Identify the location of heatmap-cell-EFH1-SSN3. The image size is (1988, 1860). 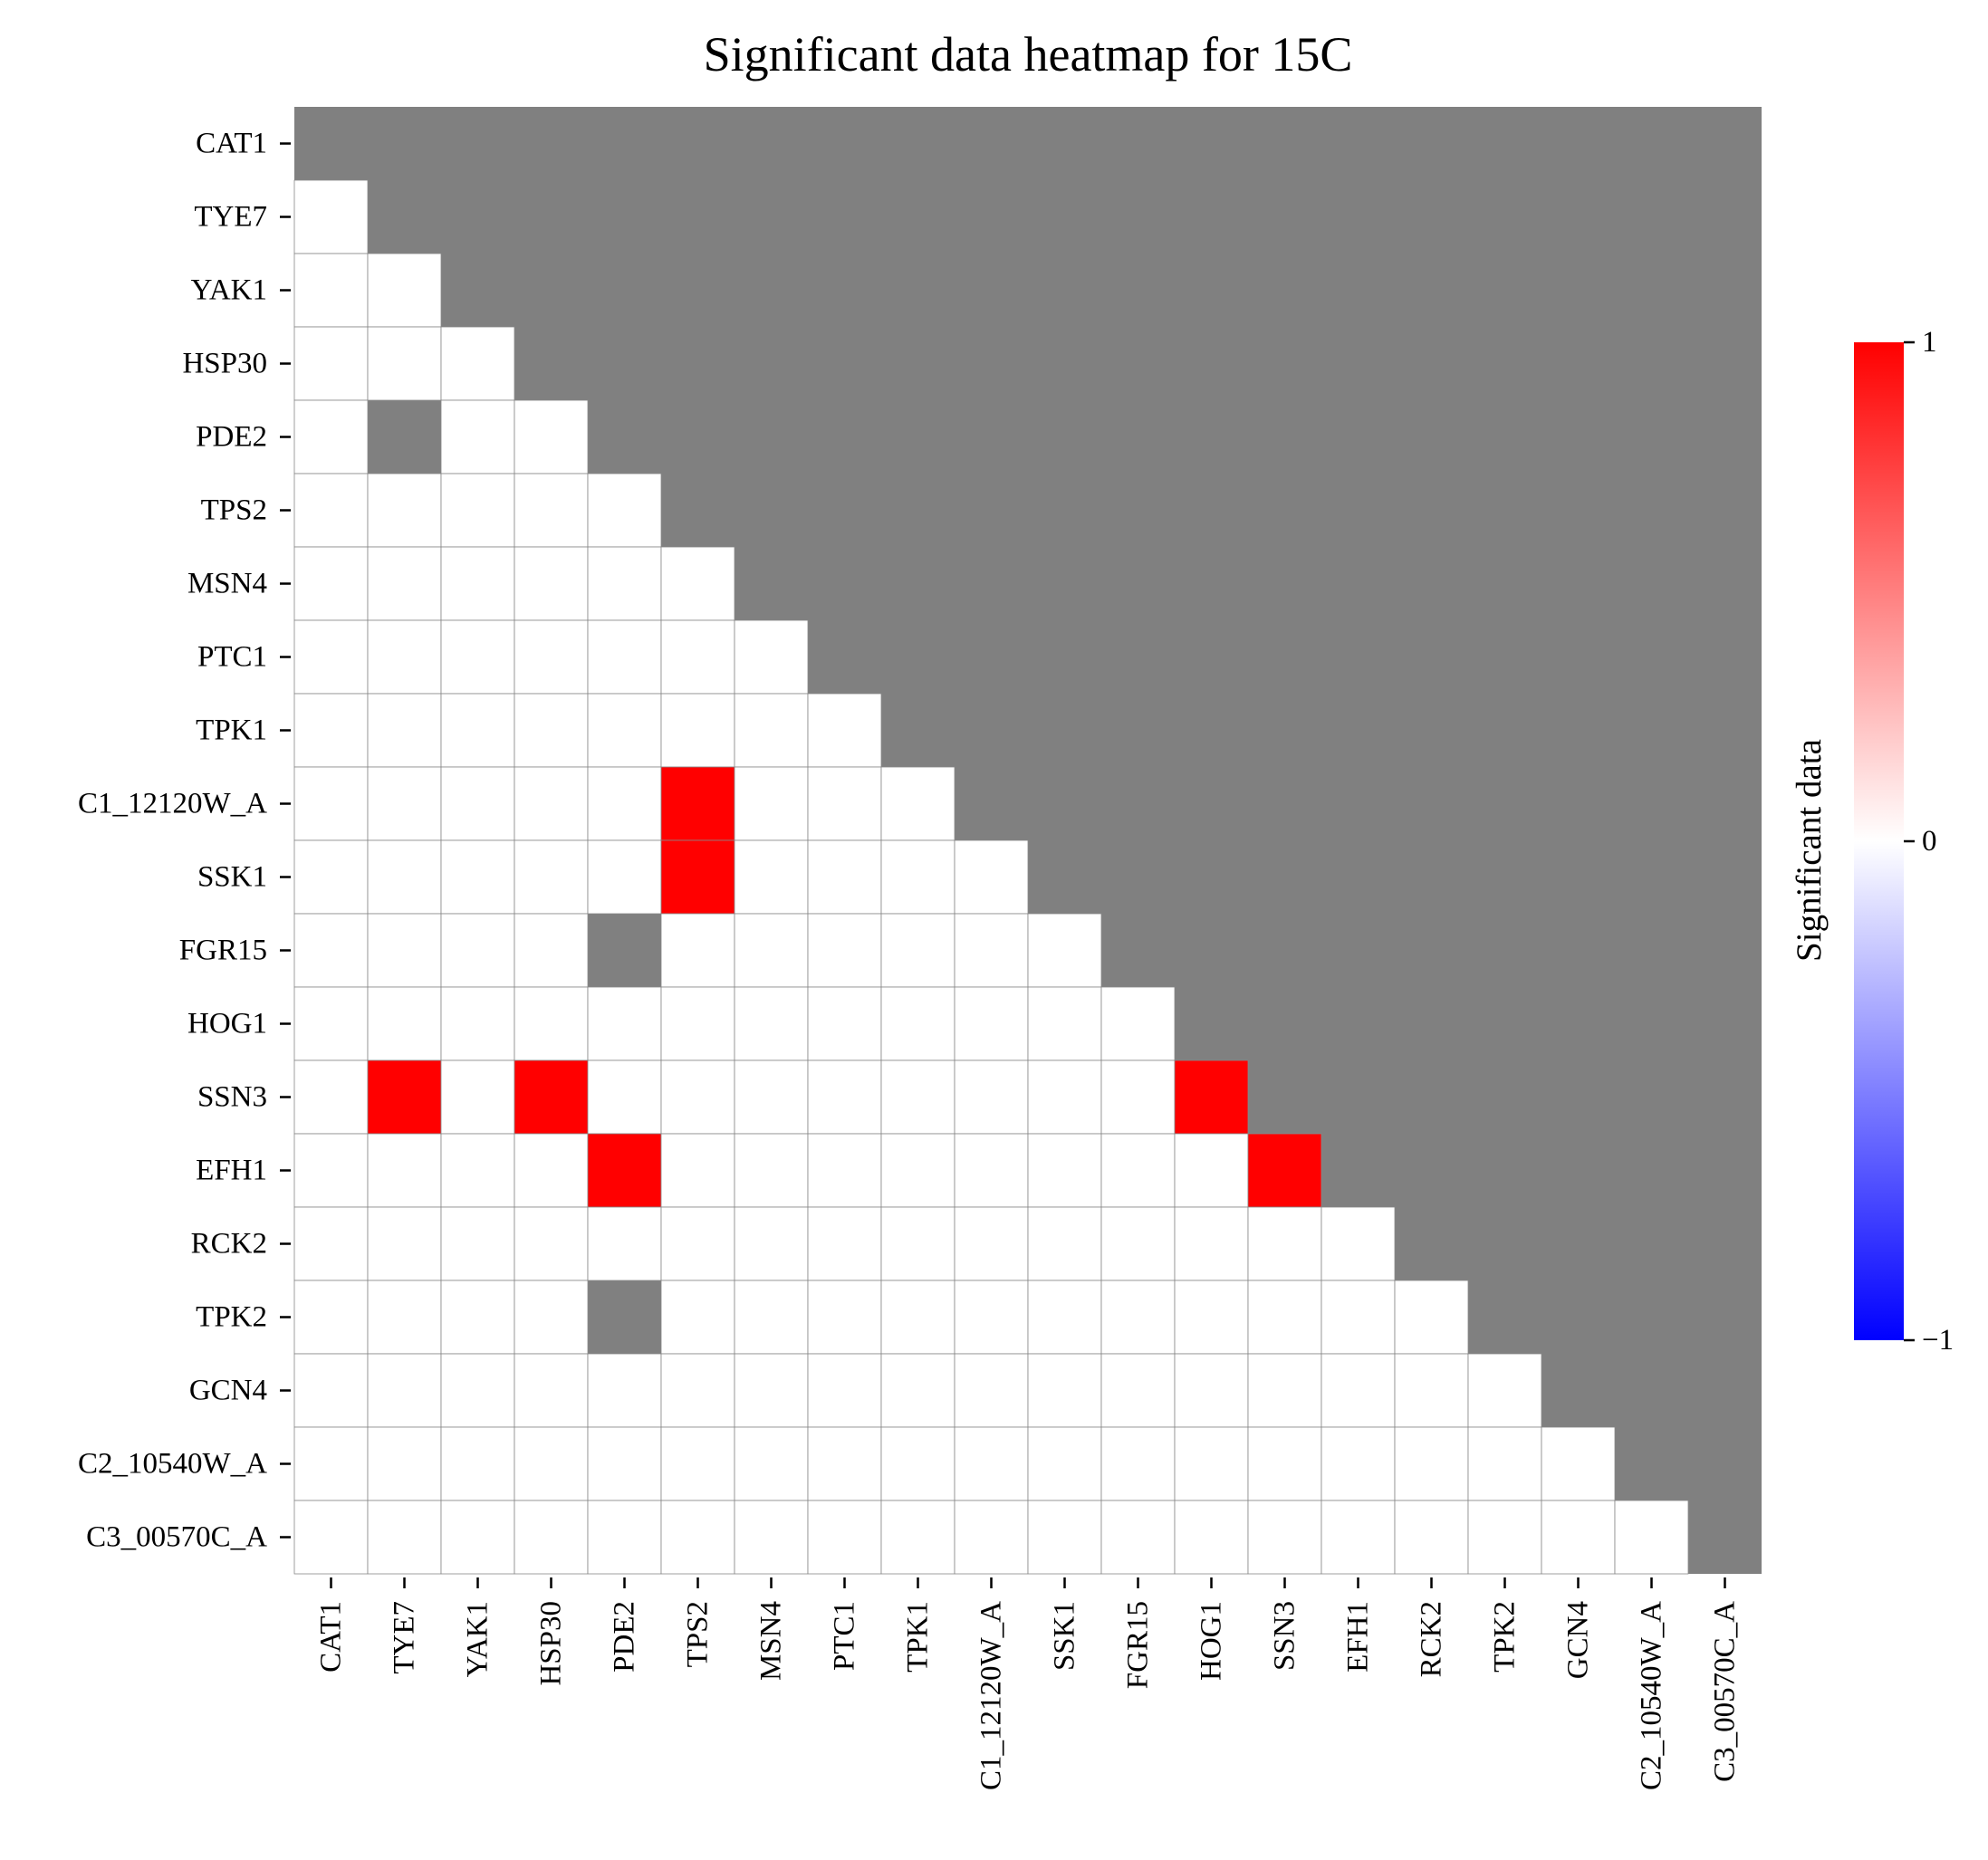
(1284, 1170).